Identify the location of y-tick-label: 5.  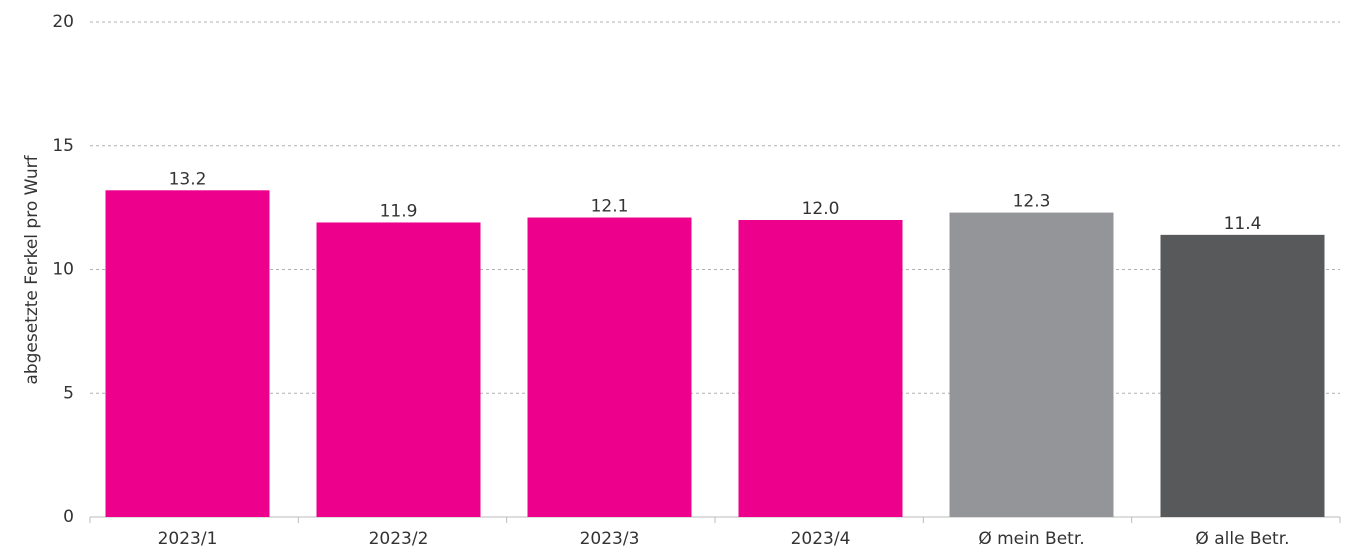
(68, 393).